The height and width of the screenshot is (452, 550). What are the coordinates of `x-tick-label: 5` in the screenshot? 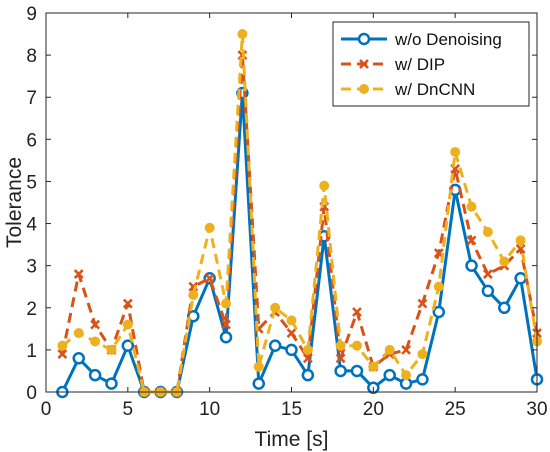 It's located at (128, 409).